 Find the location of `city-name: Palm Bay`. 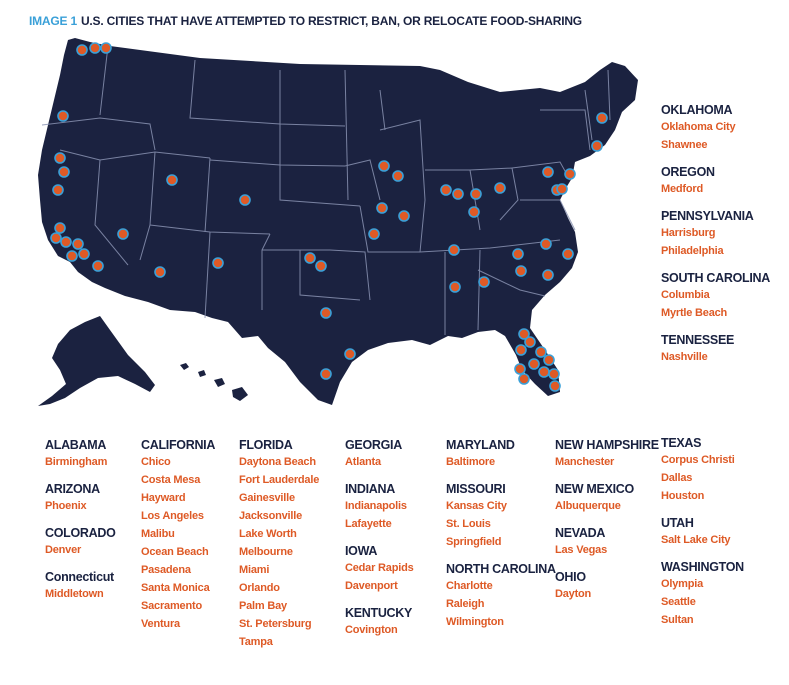

city-name: Palm Bay is located at coordinates (263, 606).